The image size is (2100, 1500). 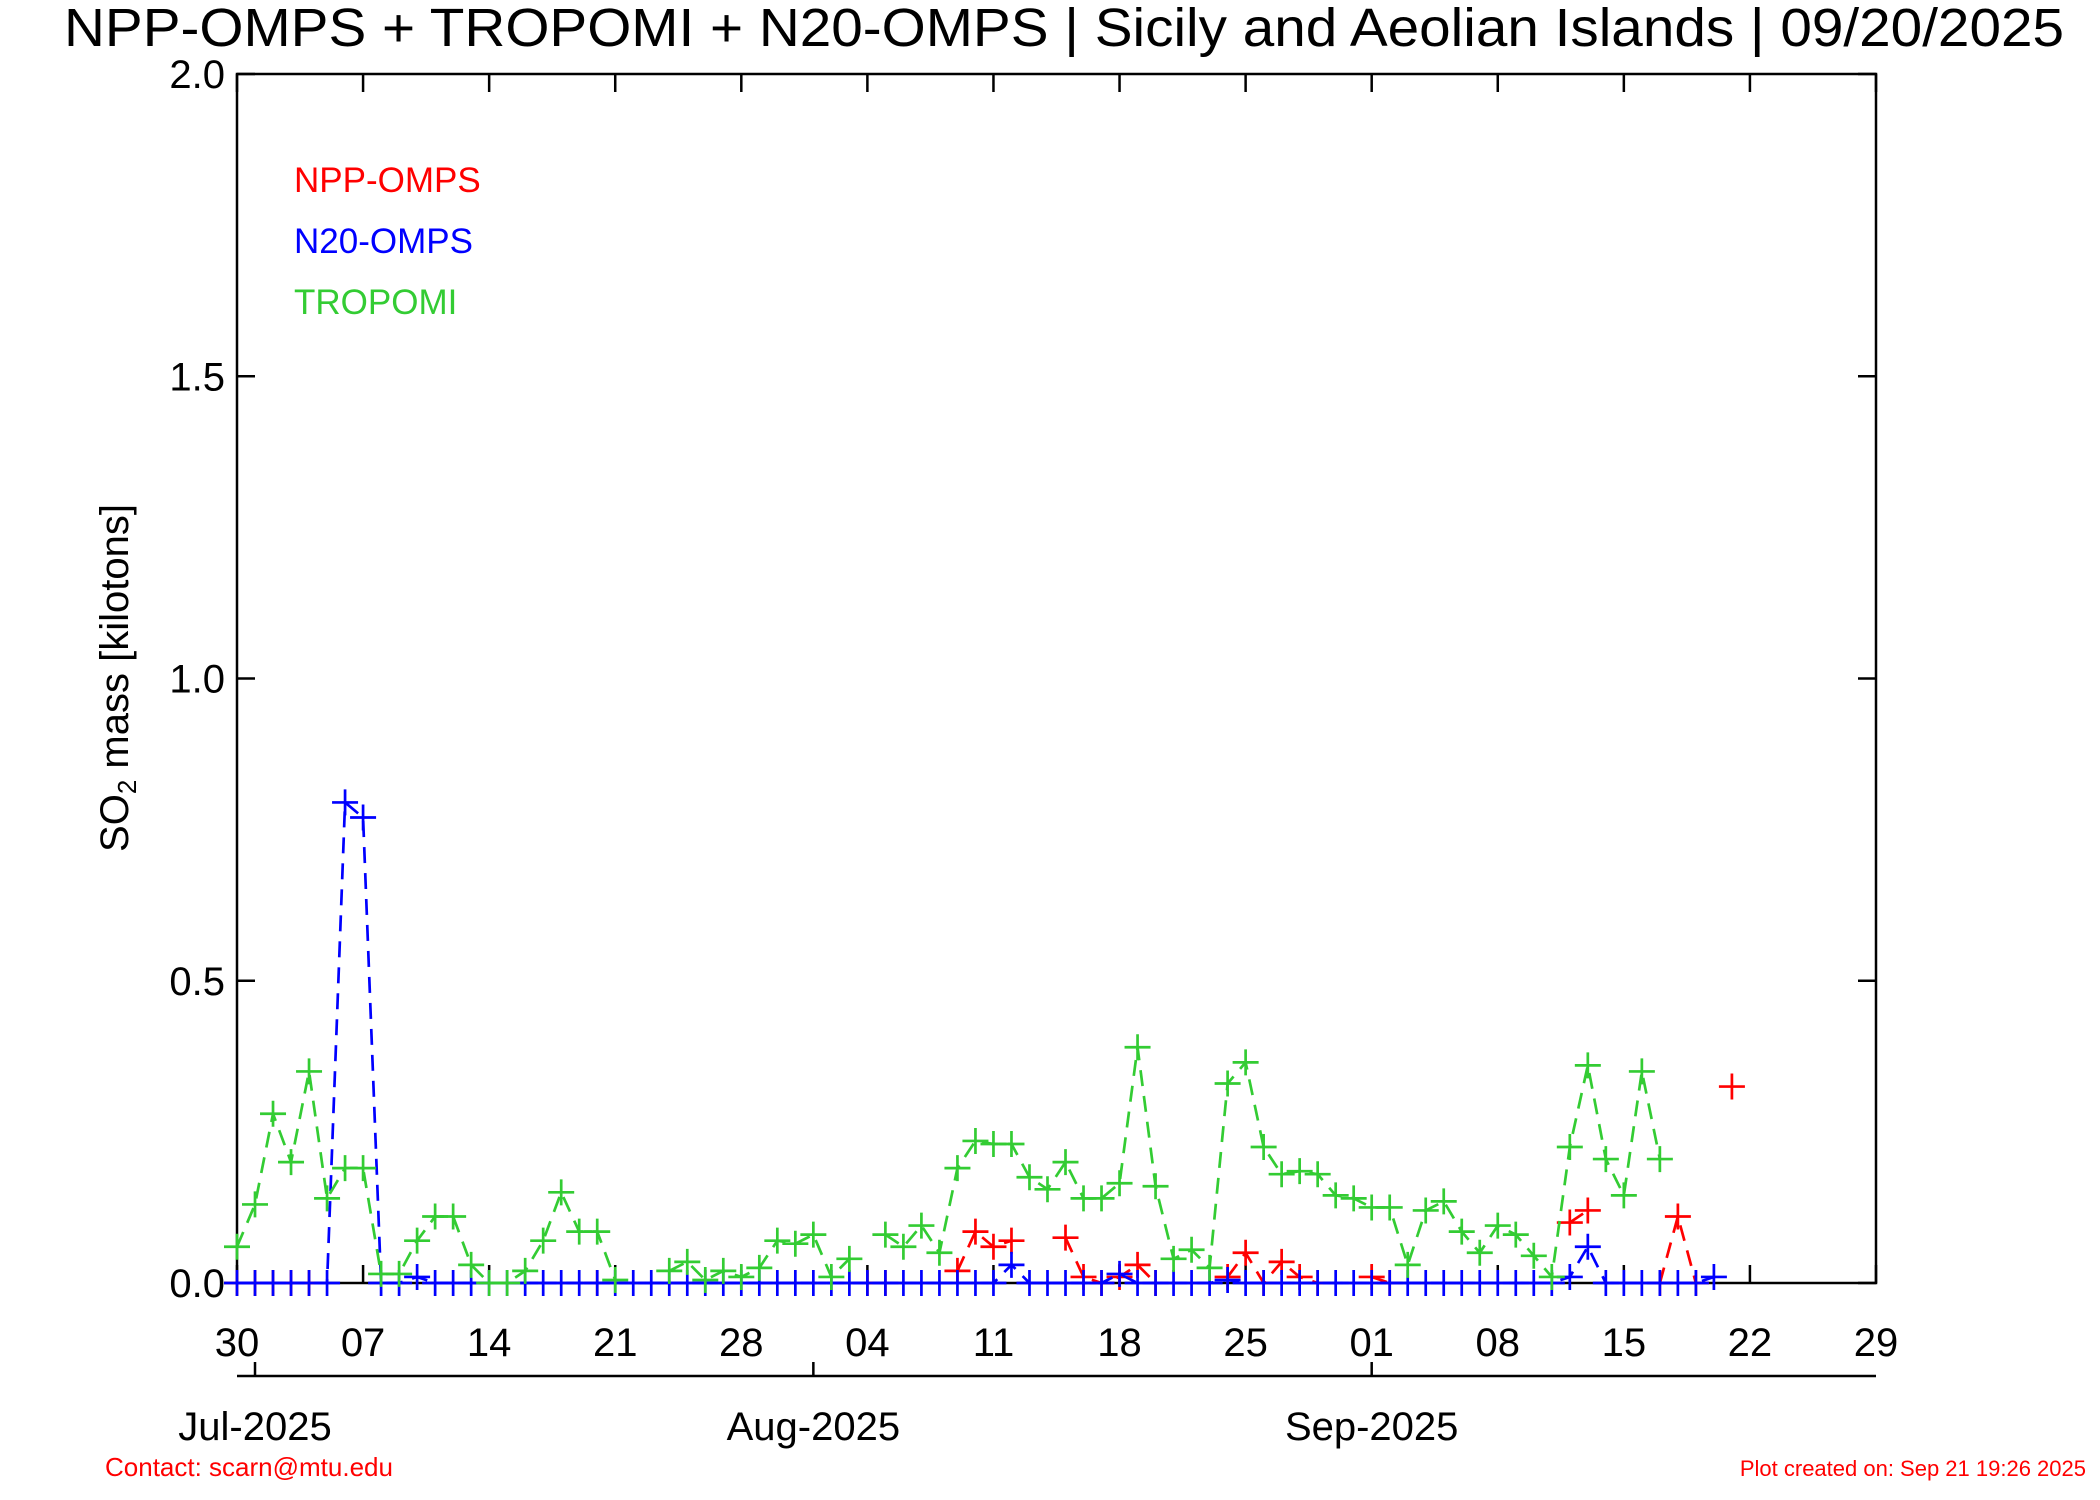 I want to click on legend-label: N20-OMPS, so click(x=383, y=241).